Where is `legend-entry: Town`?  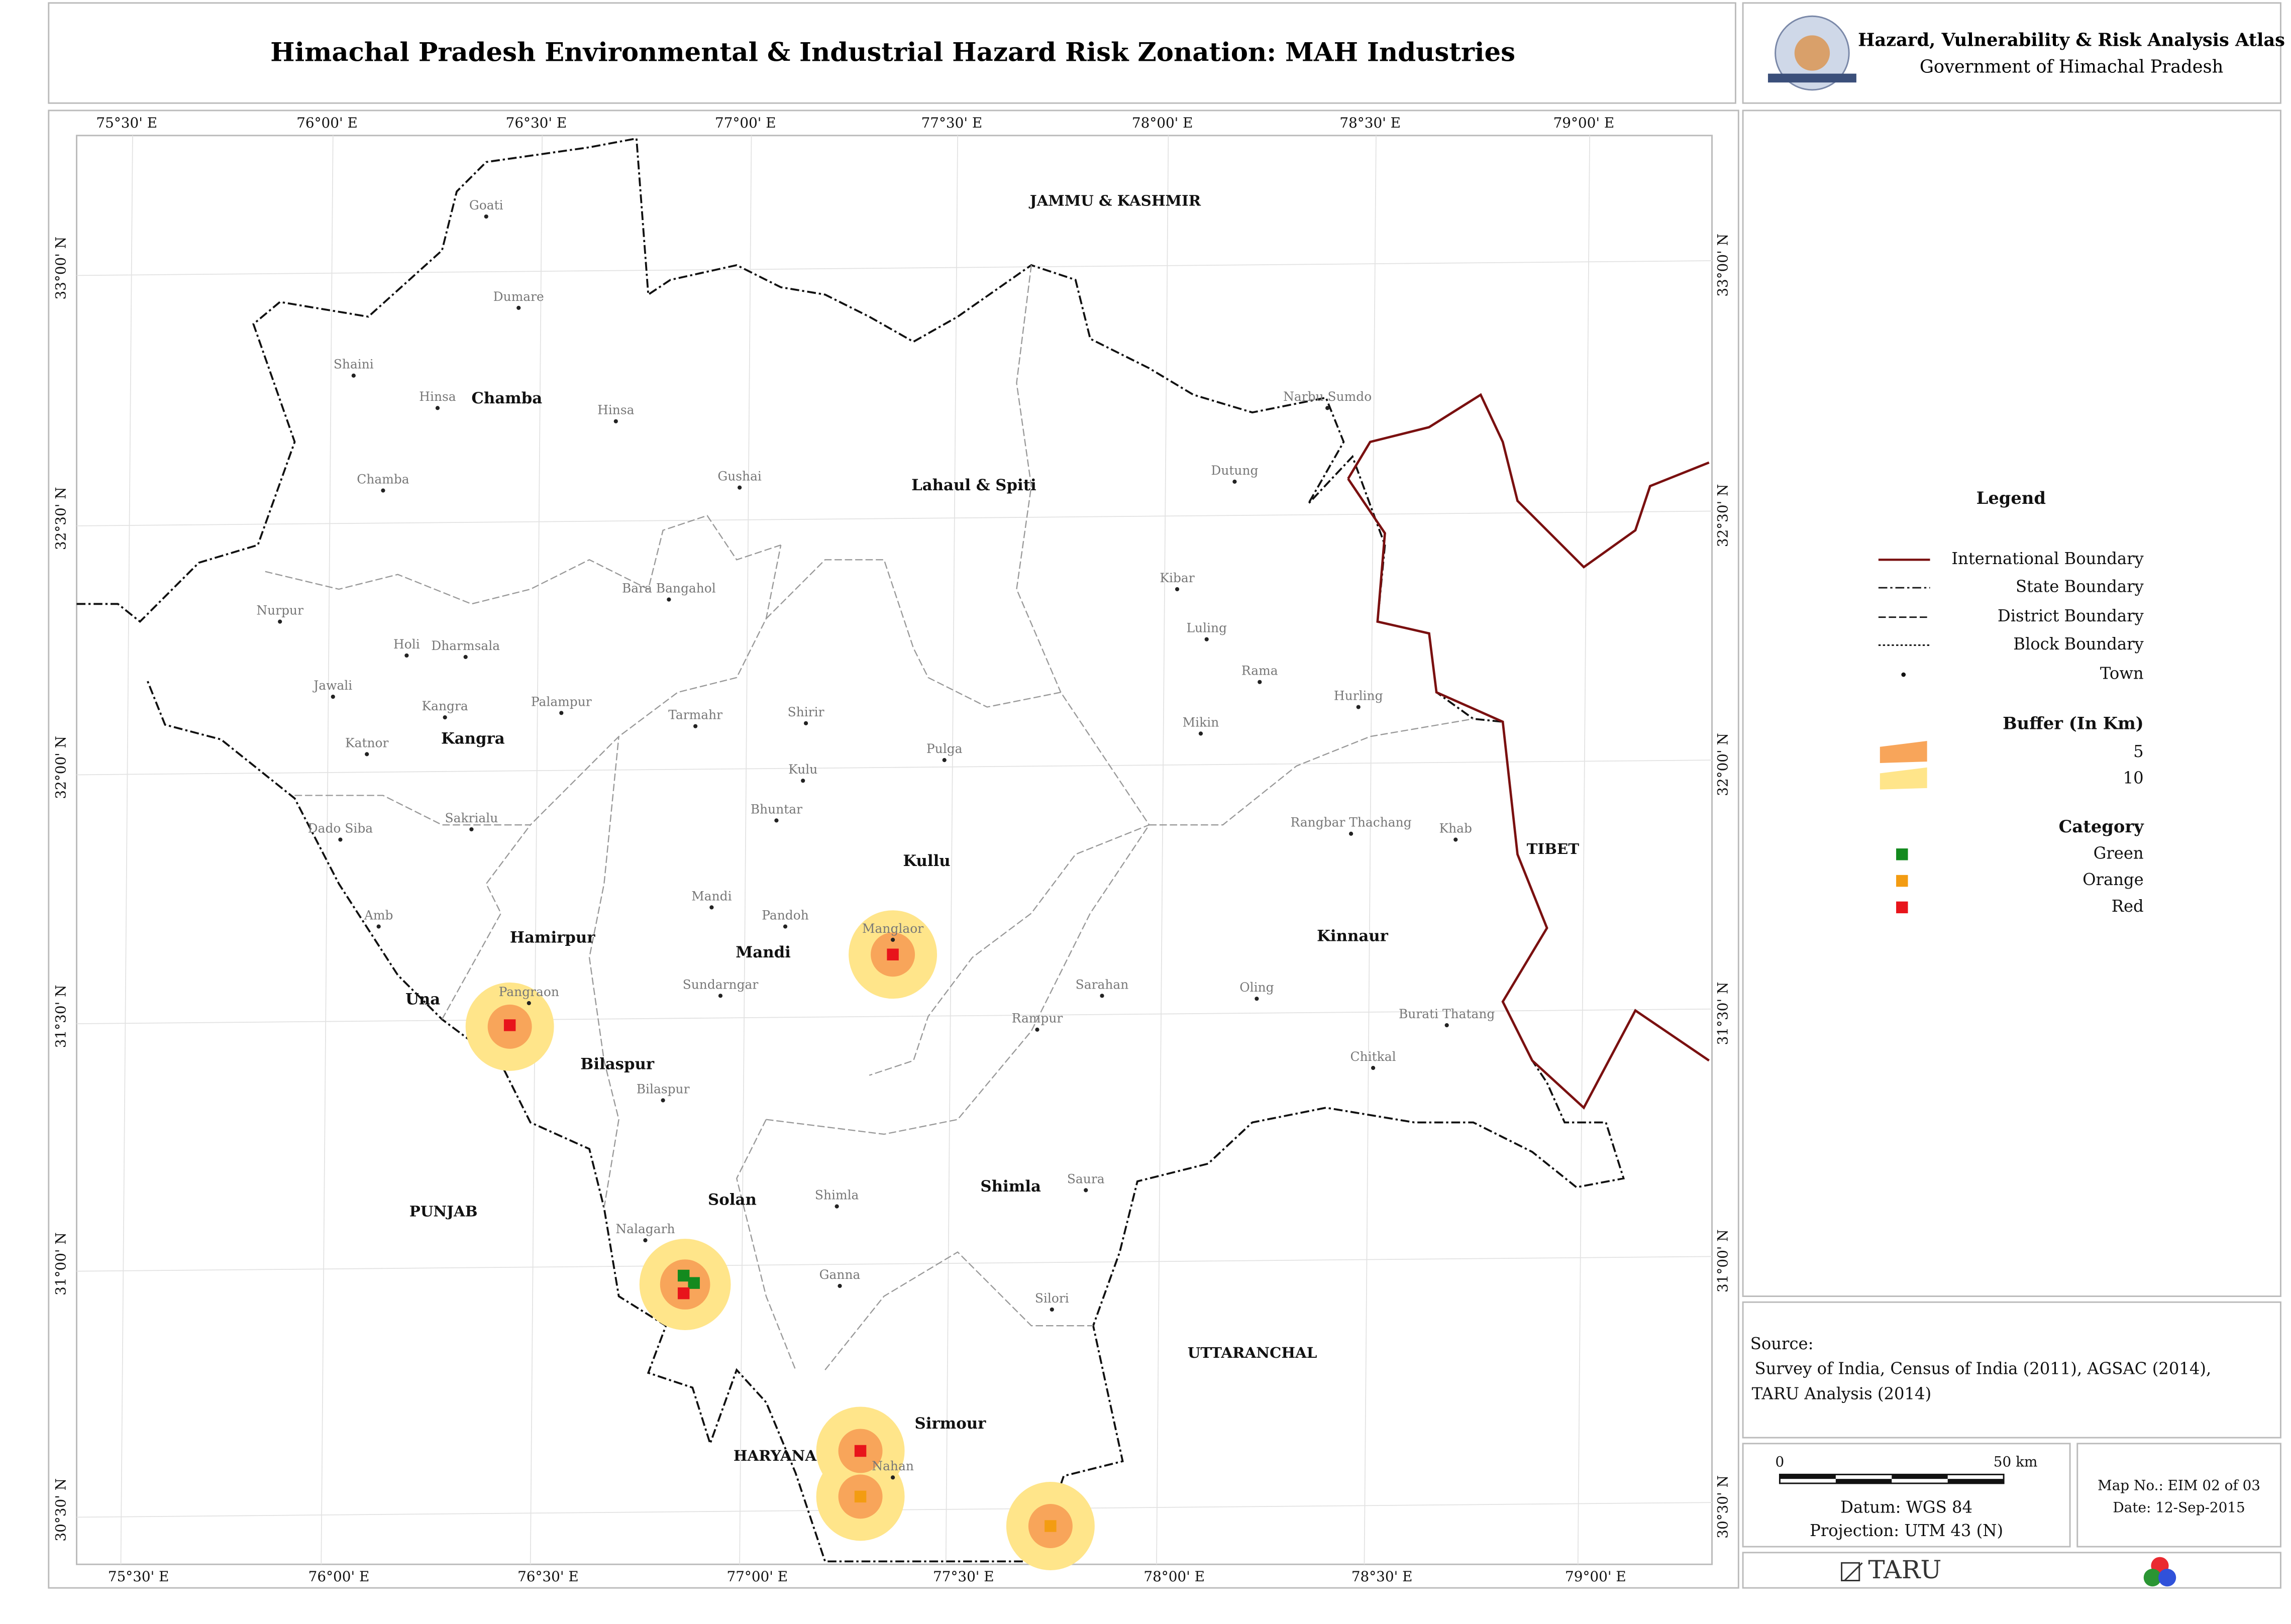 legend-entry: Town is located at coordinates (2122, 673).